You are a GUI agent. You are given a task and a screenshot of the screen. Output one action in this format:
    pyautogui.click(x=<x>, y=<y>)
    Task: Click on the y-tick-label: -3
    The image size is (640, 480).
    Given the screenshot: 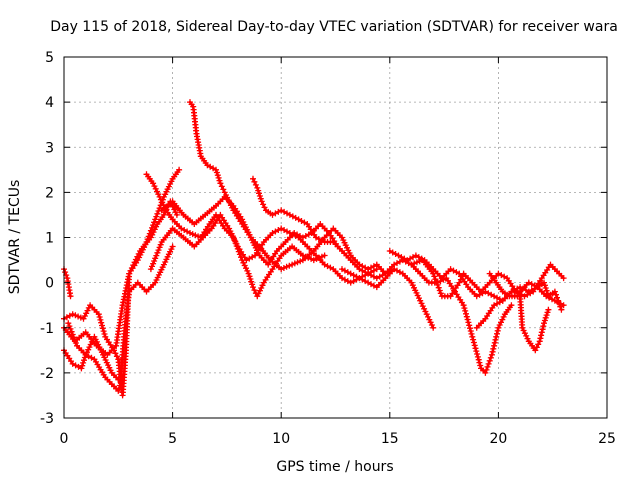 What is the action you would take?
    pyautogui.click(x=47, y=419)
    